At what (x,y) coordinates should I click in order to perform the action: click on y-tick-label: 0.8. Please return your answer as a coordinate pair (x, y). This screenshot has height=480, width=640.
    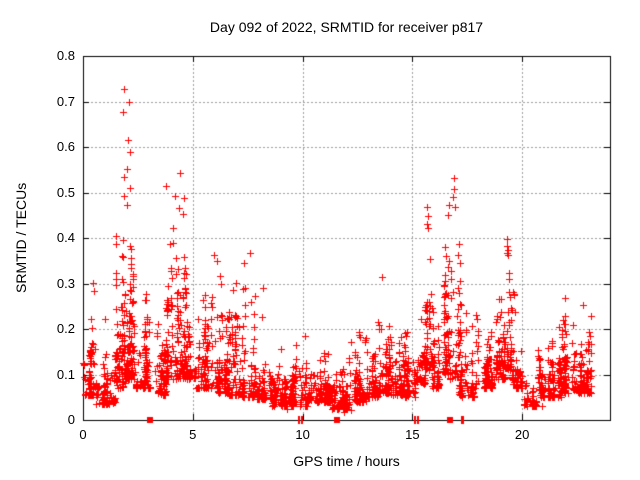
    Looking at the image, I should click on (65, 55).